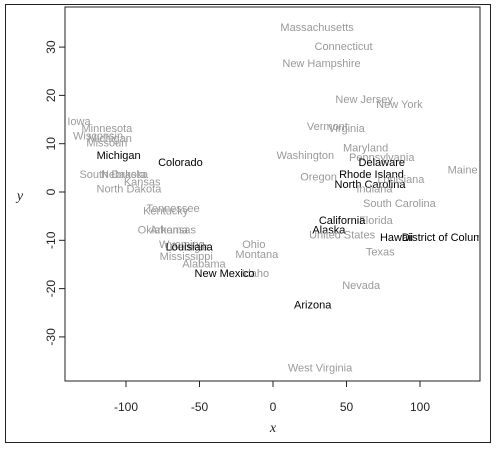  Describe the element at coordinates (272, 397) in the screenshot. I see `x-axis: -100 -50 0 50 100` at that location.